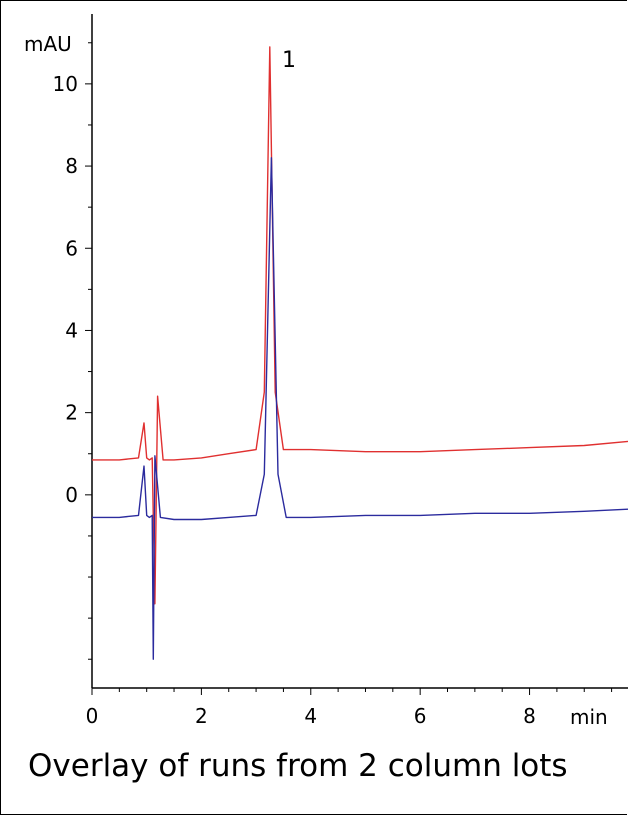 This screenshot has height=816, width=628. I want to click on chart-title: Overlay of runs from 2 column lots, so click(298, 766).